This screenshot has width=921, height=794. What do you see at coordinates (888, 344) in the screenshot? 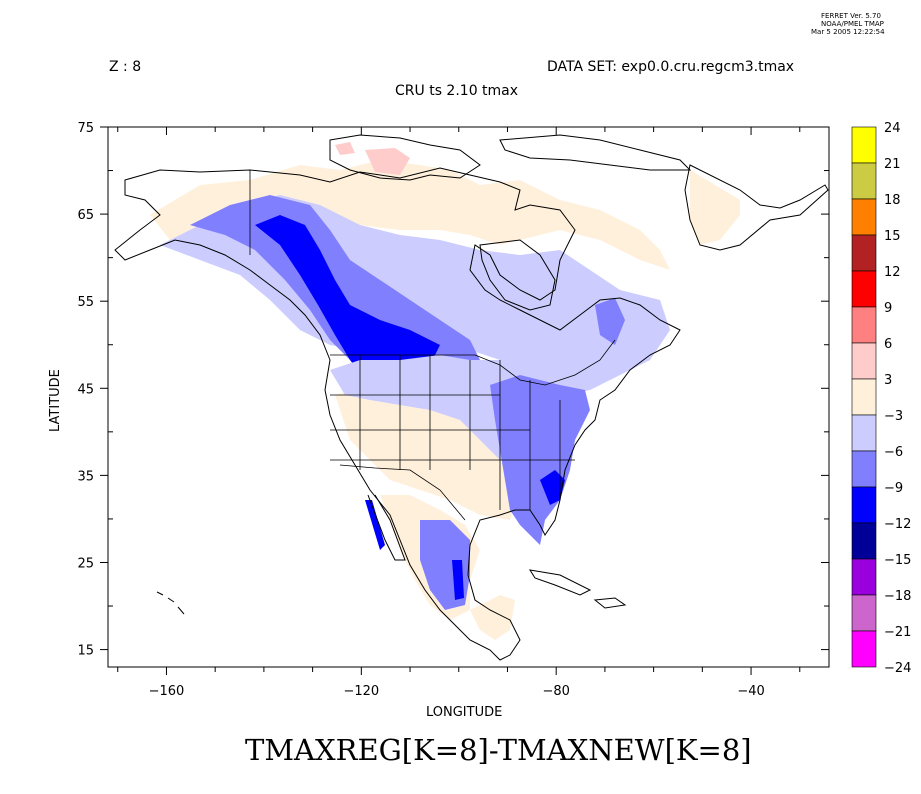
I see `colorbar-level-label: 6` at bounding box center [888, 344].